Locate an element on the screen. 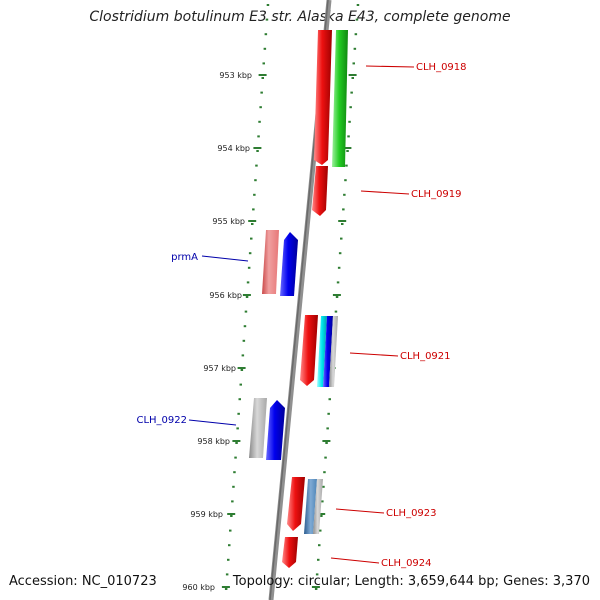  label-clh-0922: CLH_0922 is located at coordinates (161, 420).